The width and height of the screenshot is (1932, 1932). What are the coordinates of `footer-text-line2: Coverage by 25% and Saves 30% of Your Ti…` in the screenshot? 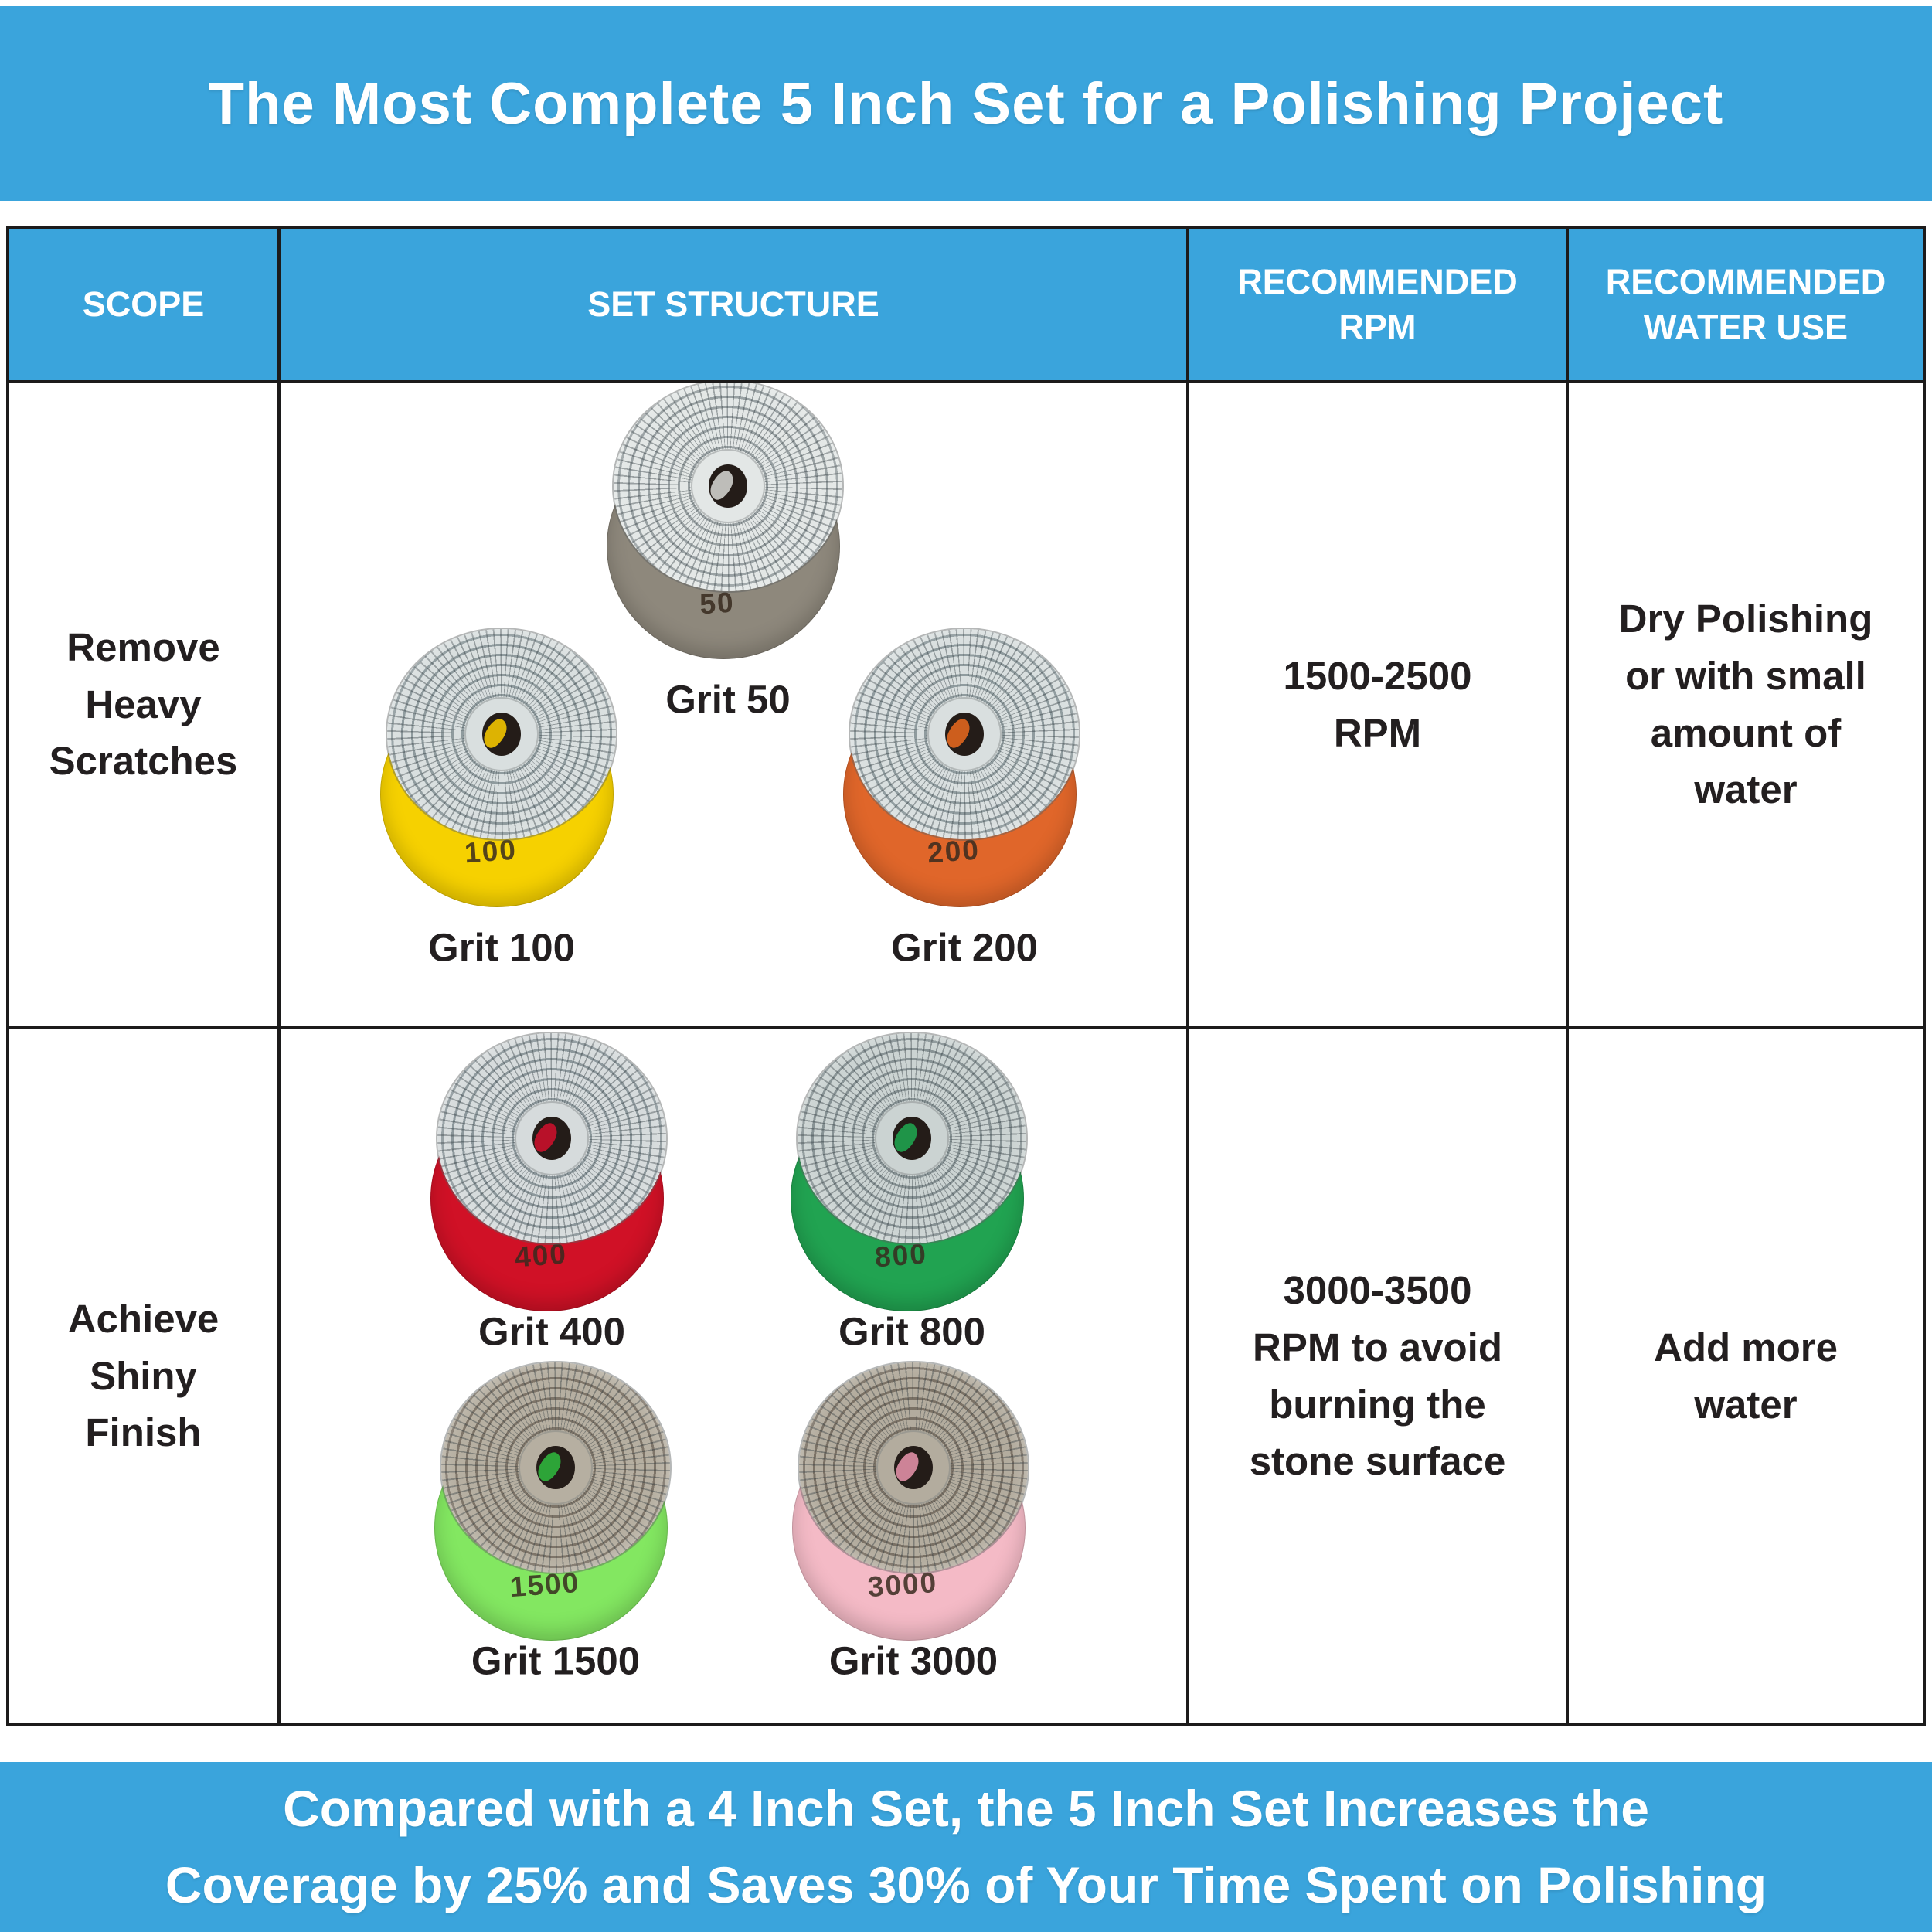 It's located at (966, 1884).